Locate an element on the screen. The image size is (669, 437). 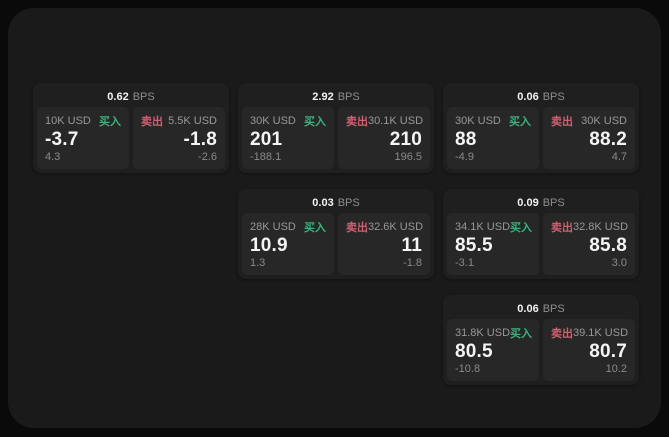
buy-panel-top: 31.8K USD 买入 is located at coordinates (494, 333).